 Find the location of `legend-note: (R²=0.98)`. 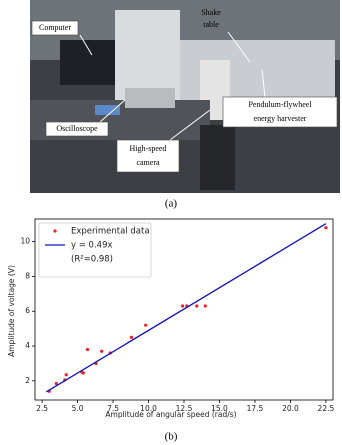

legend-note: (R²=0.98) is located at coordinates (92, 260).